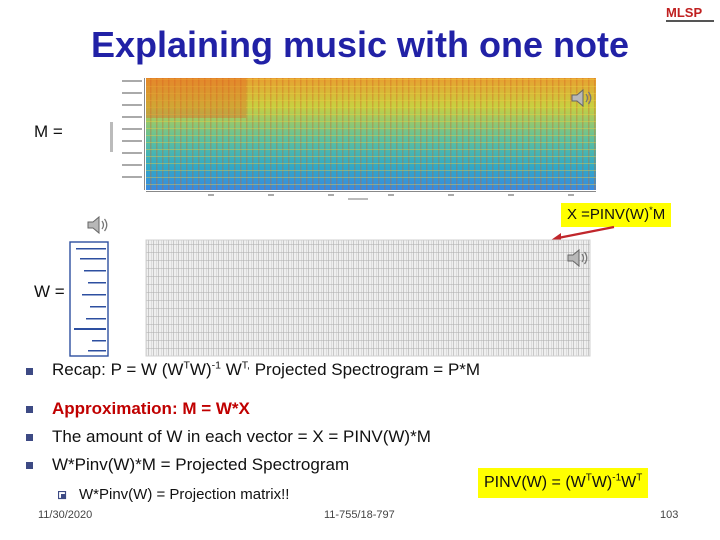 This screenshot has width=720, height=540. What do you see at coordinates (184, 494) in the screenshot?
I see `sub-bullet-projection-matrix: W*Pinv(W) = Projection matrix!!` at bounding box center [184, 494].